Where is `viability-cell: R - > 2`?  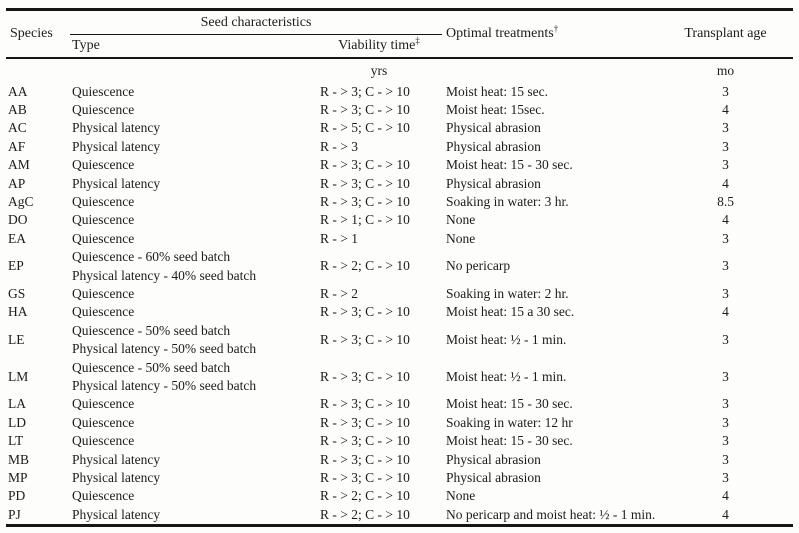 viability-cell: R - > 2 is located at coordinates (339, 293).